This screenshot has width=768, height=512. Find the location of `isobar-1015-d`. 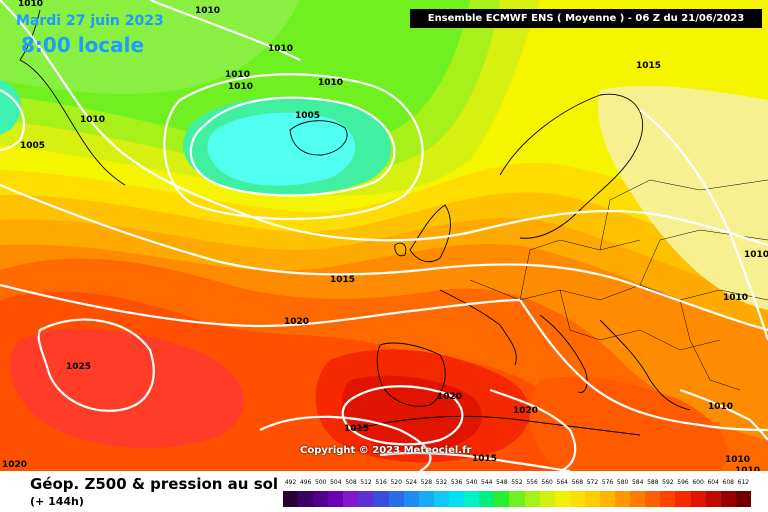

isobar-1015-d is located at coordinates (475, 461).